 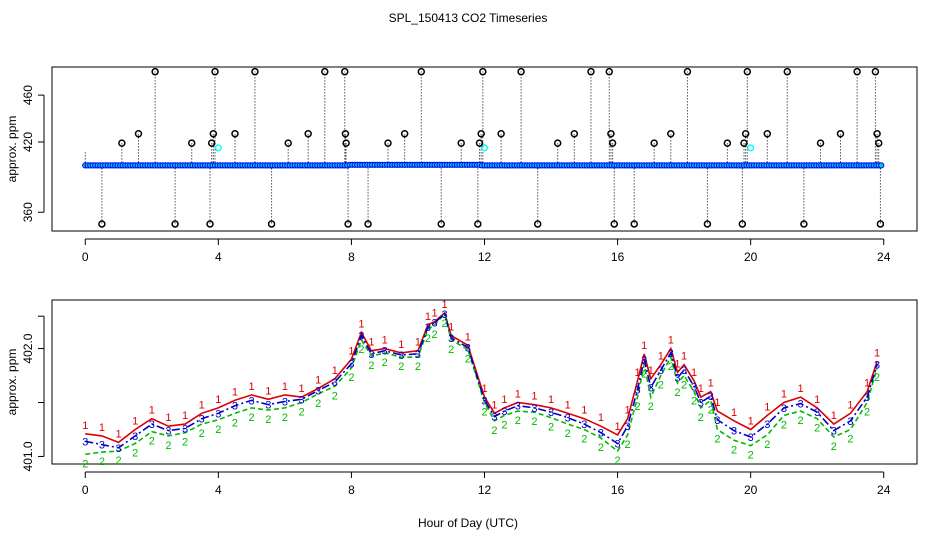 I want to click on top-x-tick-label: 16, so click(x=618, y=257).